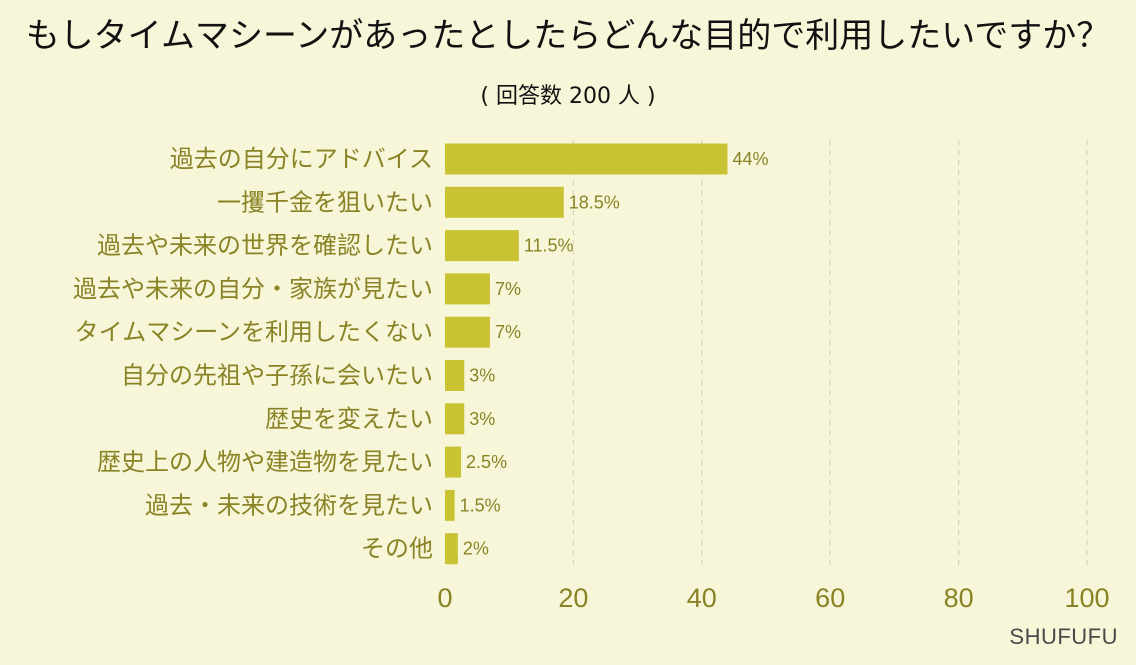 The width and height of the screenshot is (1136, 665). Describe the element at coordinates (277, 376) in the screenshot. I see `category-label: 自分の先祖や子孫に会いたい` at that location.